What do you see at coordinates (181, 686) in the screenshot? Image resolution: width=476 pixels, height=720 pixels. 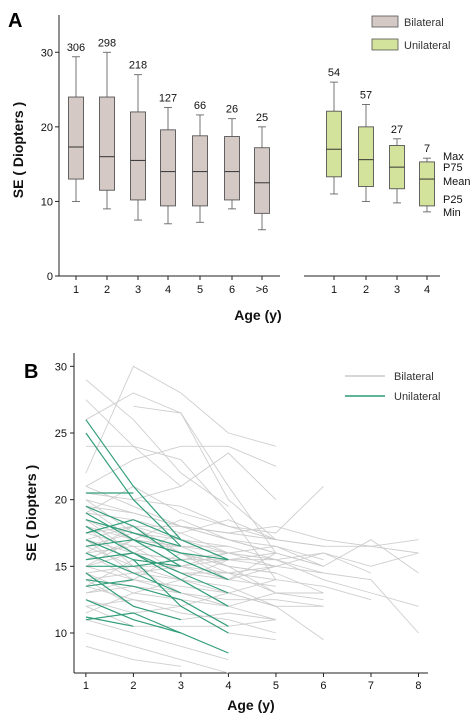 I see `b-x-tick-label: 3` at bounding box center [181, 686].